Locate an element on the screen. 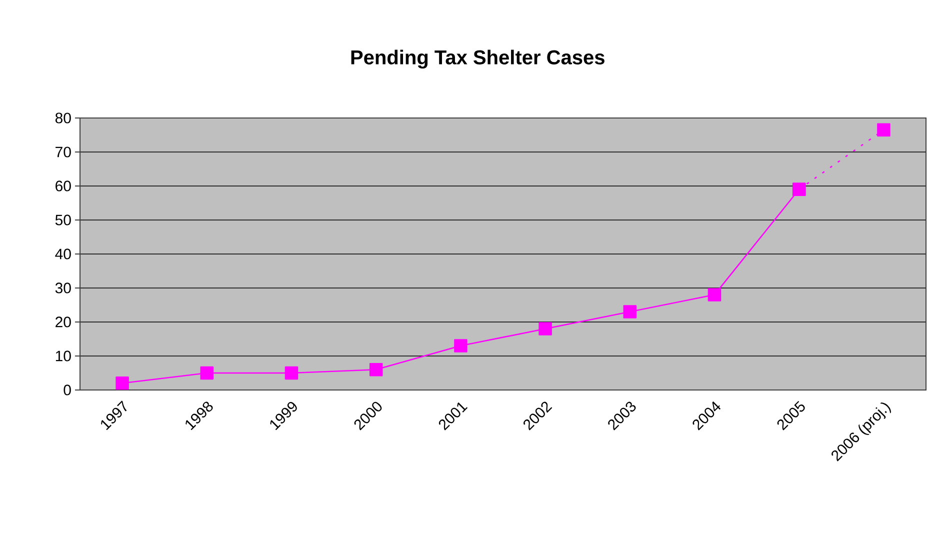 Image resolution: width=932 pixels, height=537 pixels. y-tick-label: 60 is located at coordinates (63, 186).